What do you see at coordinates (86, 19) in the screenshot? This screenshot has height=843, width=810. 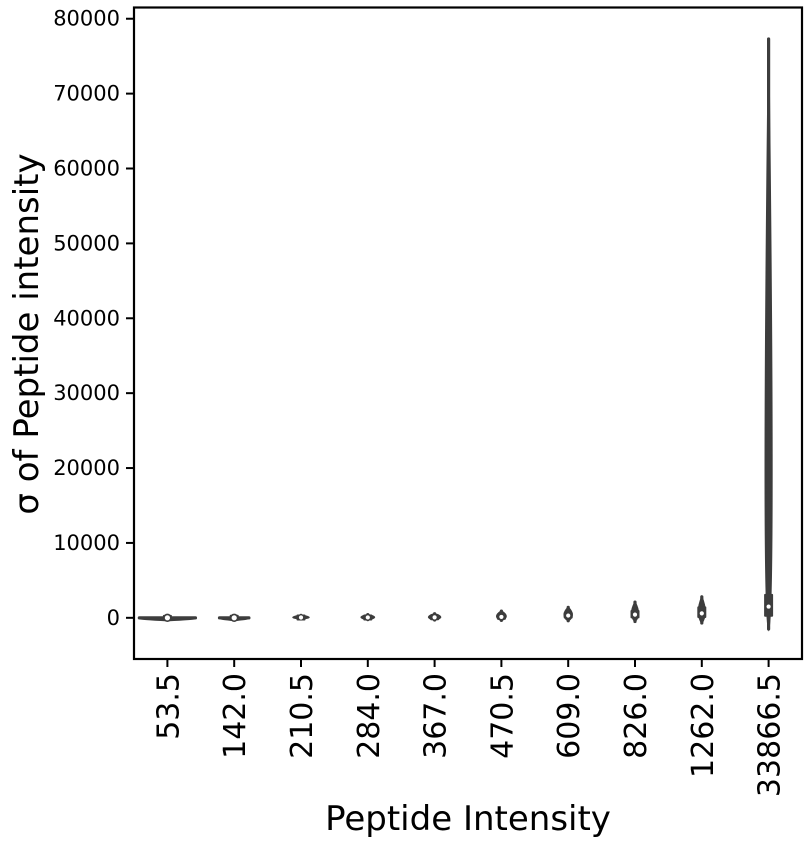 I see `y-tick-label: 80000` at bounding box center [86, 19].